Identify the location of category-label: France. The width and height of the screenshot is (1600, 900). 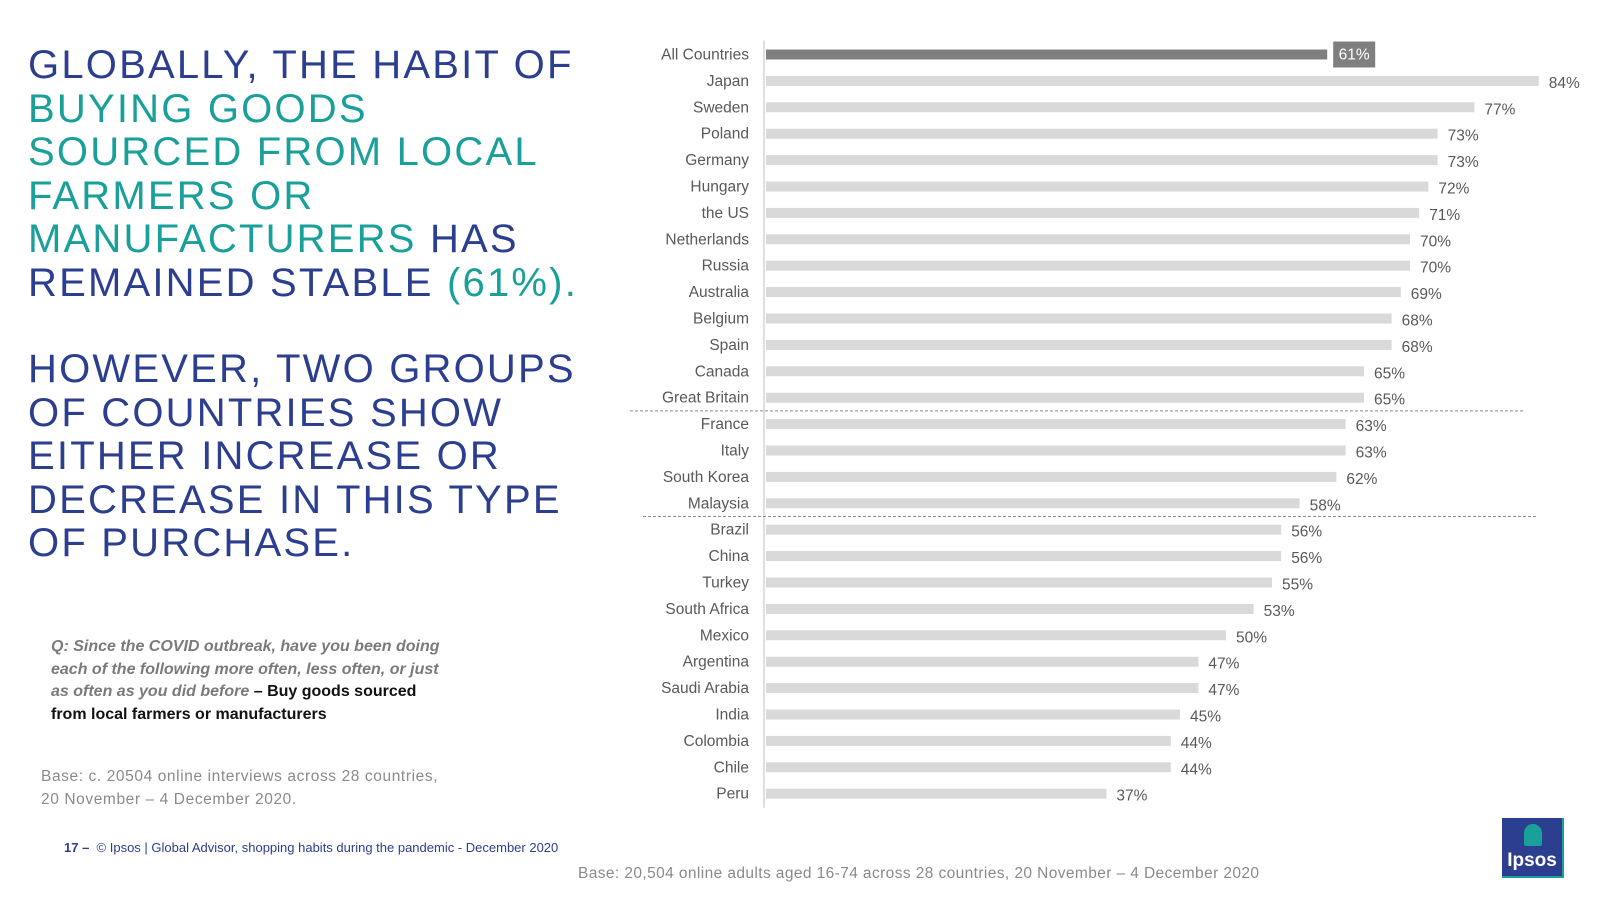
(725, 424).